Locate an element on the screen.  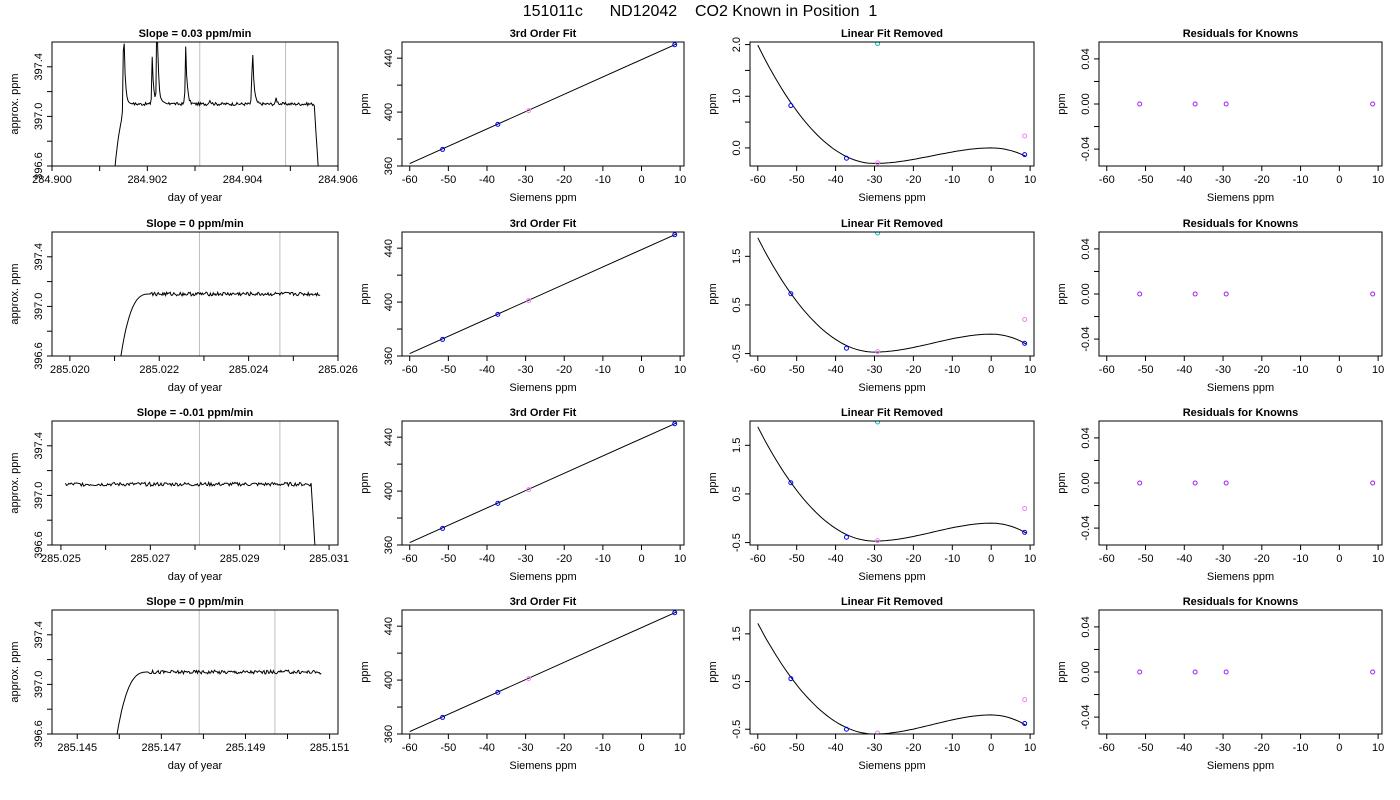
y-tick-label: 0.5 is located at coordinates (737, 493).